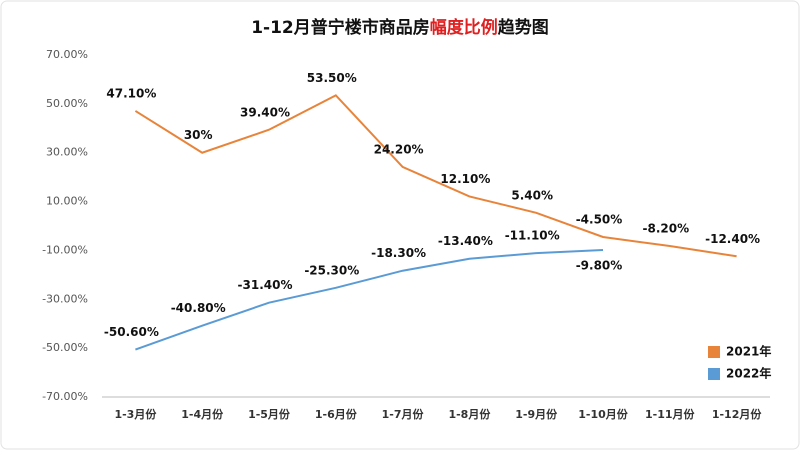  What do you see at coordinates (748, 351) in the screenshot?
I see `legend-label: 2021年` at bounding box center [748, 351].